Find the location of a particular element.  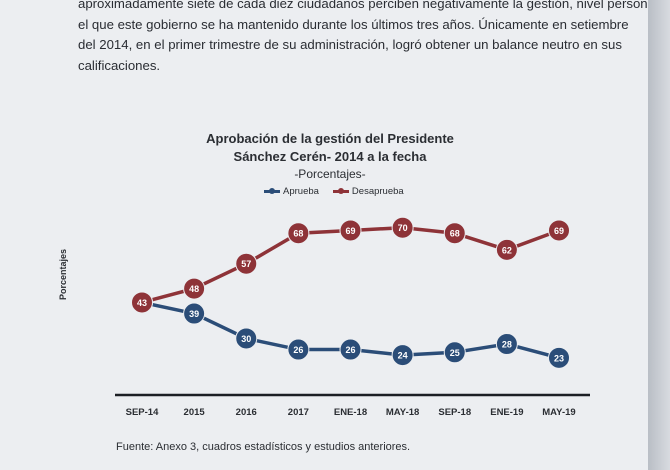

x-tick-label: ENE-19 is located at coordinates (506, 412).